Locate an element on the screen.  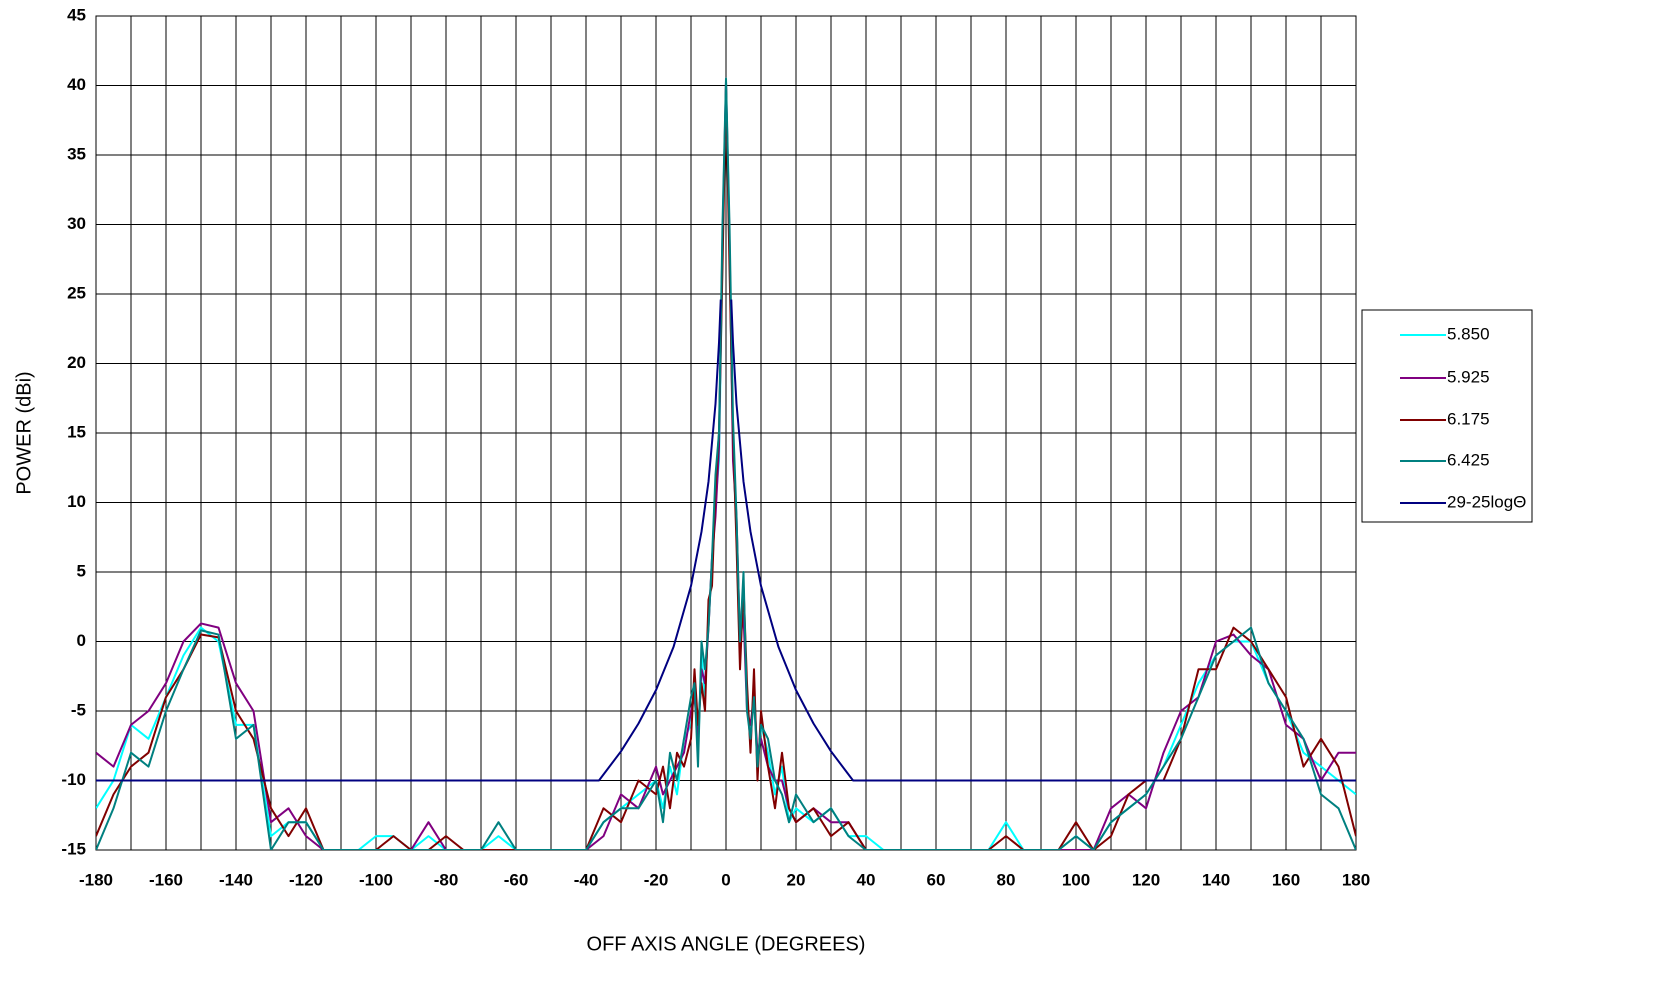
x-tick-label: -100 is located at coordinates (376, 879).